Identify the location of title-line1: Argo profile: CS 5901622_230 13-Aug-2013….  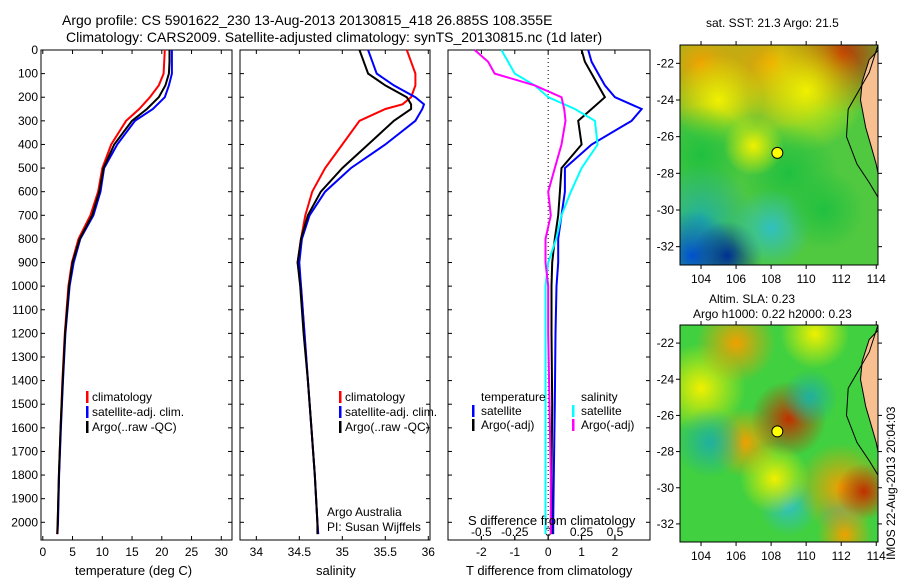
(307, 20).